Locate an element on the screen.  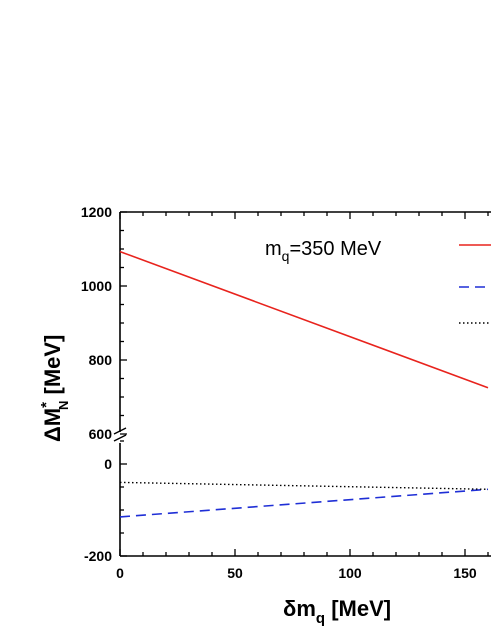
annotation-sub: q is located at coordinates (286, 256).